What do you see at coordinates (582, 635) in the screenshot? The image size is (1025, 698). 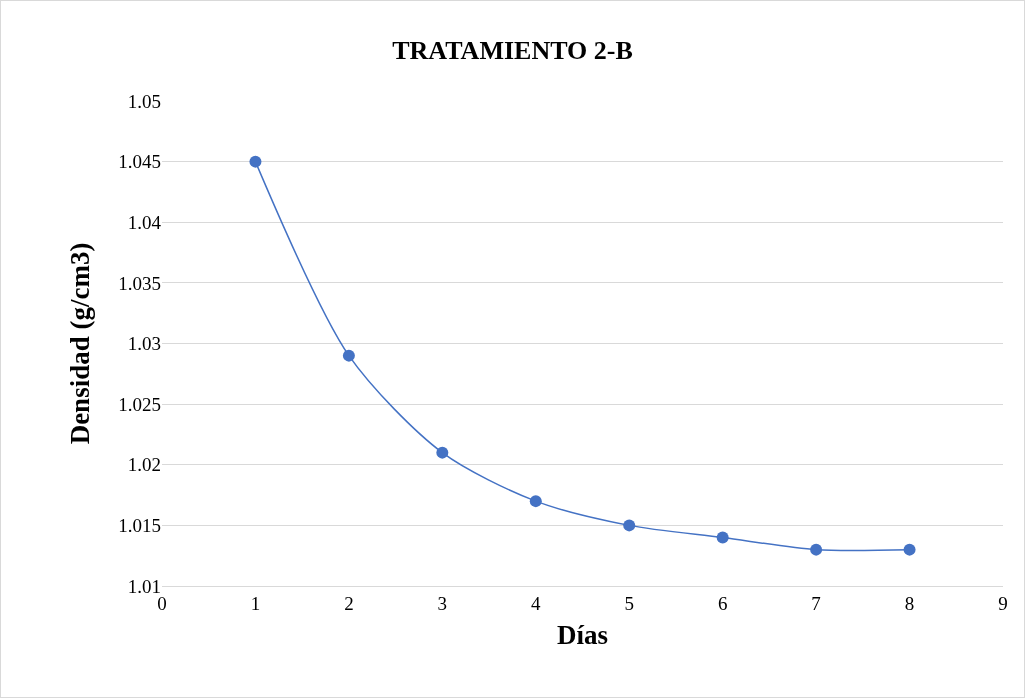 I see `x-axis-title: Días` at bounding box center [582, 635].